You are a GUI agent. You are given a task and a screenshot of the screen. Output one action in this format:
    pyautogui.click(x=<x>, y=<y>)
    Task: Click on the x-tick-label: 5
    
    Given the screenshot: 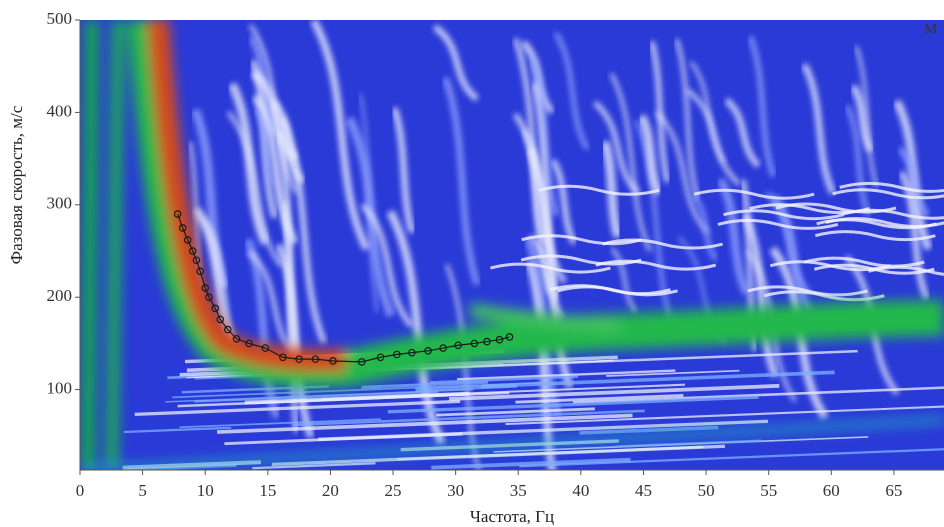 What is the action you would take?
    pyautogui.click(x=142, y=490)
    